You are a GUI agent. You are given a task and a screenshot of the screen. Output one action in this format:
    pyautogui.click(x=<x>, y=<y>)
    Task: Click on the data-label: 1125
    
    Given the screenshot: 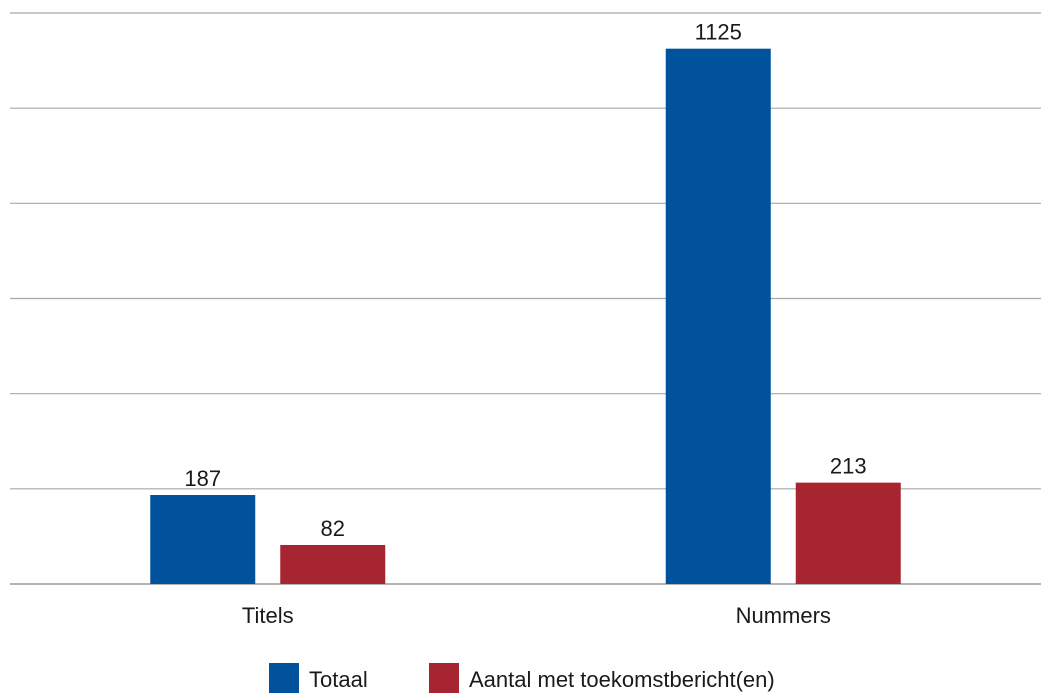 What is the action you would take?
    pyautogui.click(x=718, y=32)
    